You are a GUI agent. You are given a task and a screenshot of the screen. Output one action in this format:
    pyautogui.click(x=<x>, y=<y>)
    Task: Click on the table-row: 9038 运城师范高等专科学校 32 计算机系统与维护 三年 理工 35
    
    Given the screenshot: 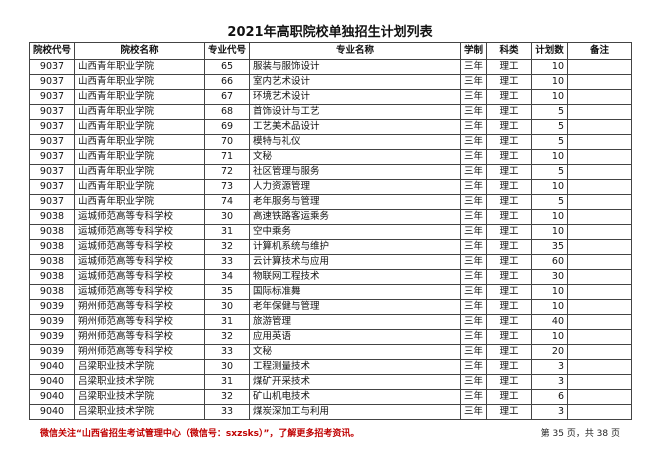 What is the action you would take?
    pyautogui.click(x=330, y=247)
    